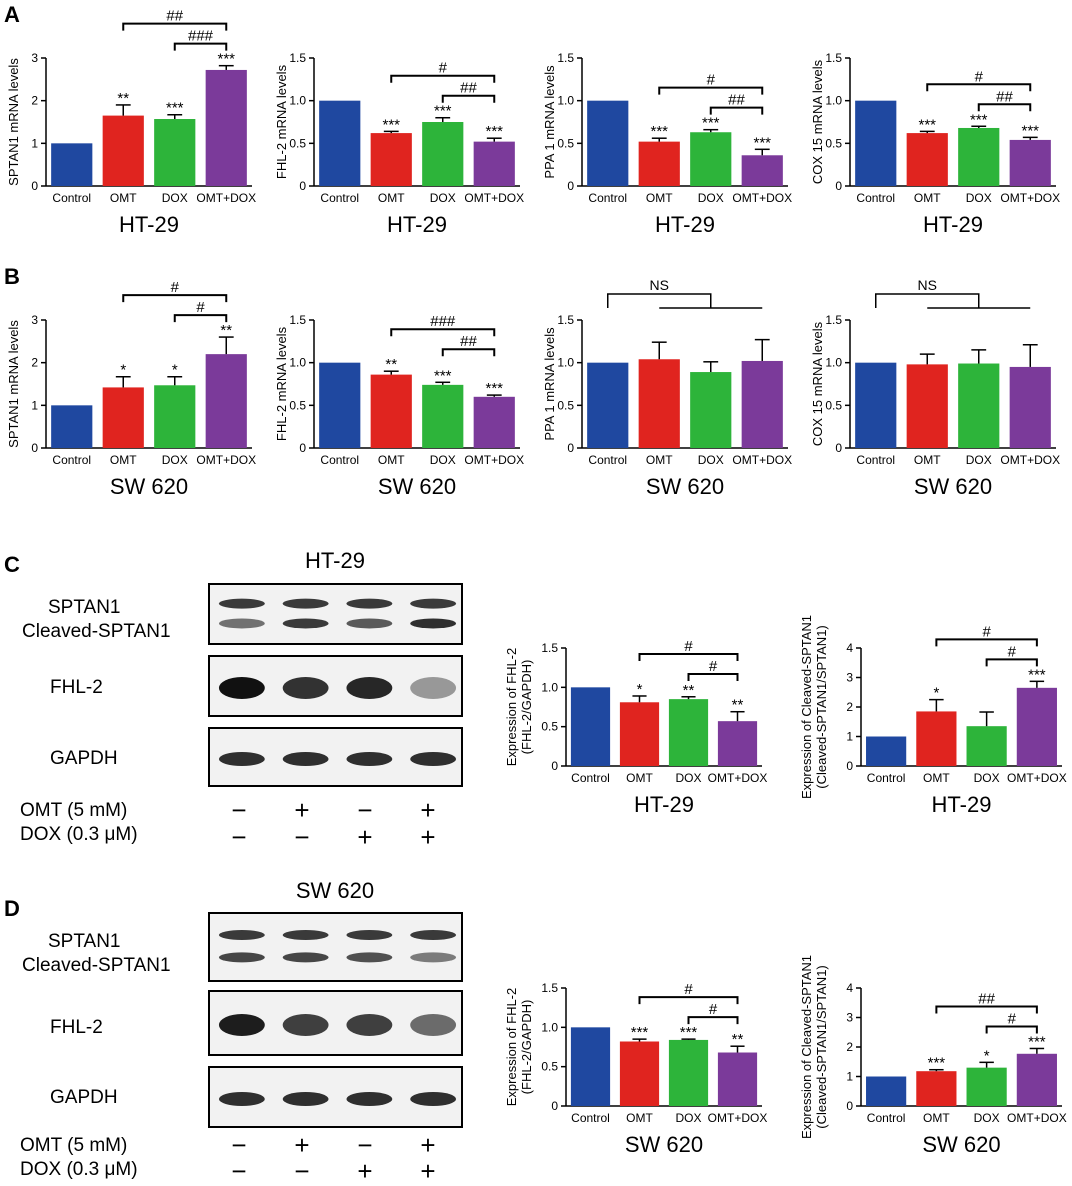  Describe the element at coordinates (335, 614) in the screenshot. I see `blot-membrane-sptan1` at that location.